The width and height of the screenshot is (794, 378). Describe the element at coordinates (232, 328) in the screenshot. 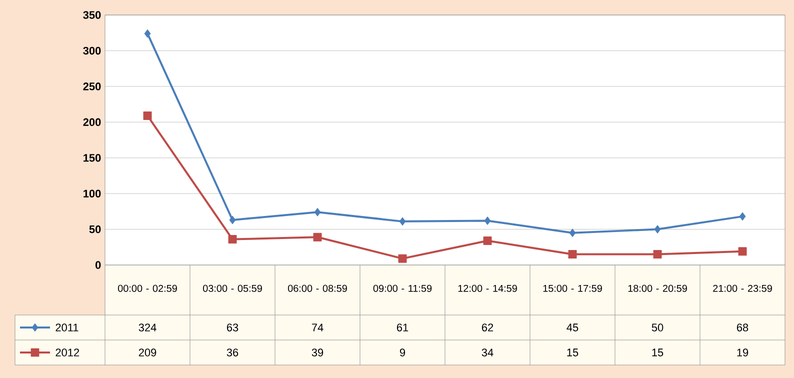

I see `data-label: 63` at that location.